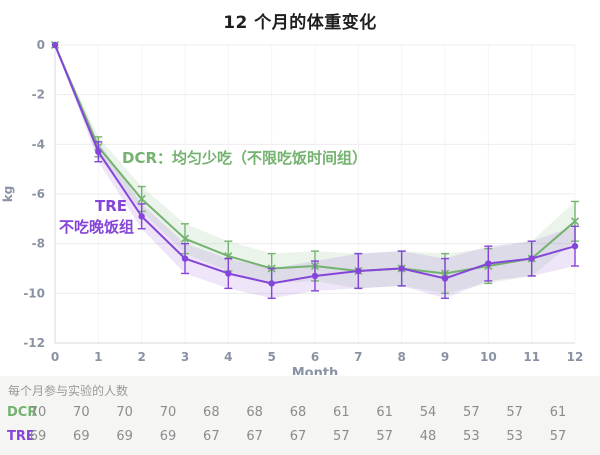 The height and width of the screenshot is (455, 600). I want to click on x-tick-label: 7, so click(358, 357).